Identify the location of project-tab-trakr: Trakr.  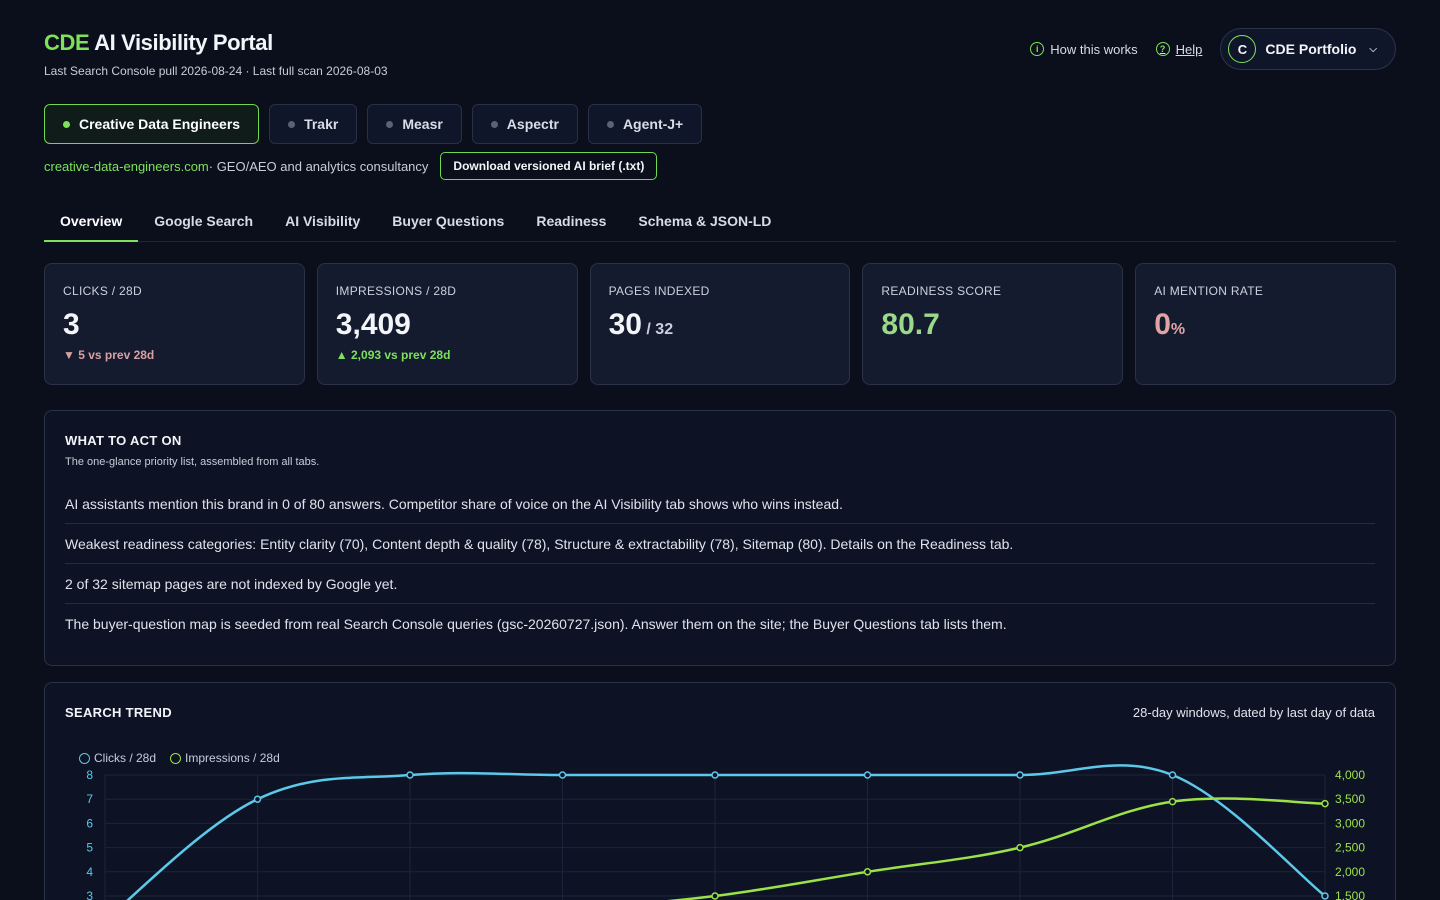
(313, 124).